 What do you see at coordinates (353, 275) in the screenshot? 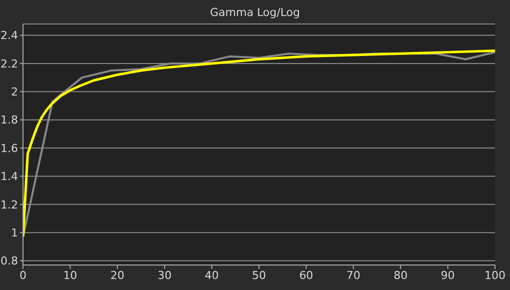
I see `x-tick-label: 70` at bounding box center [353, 275].